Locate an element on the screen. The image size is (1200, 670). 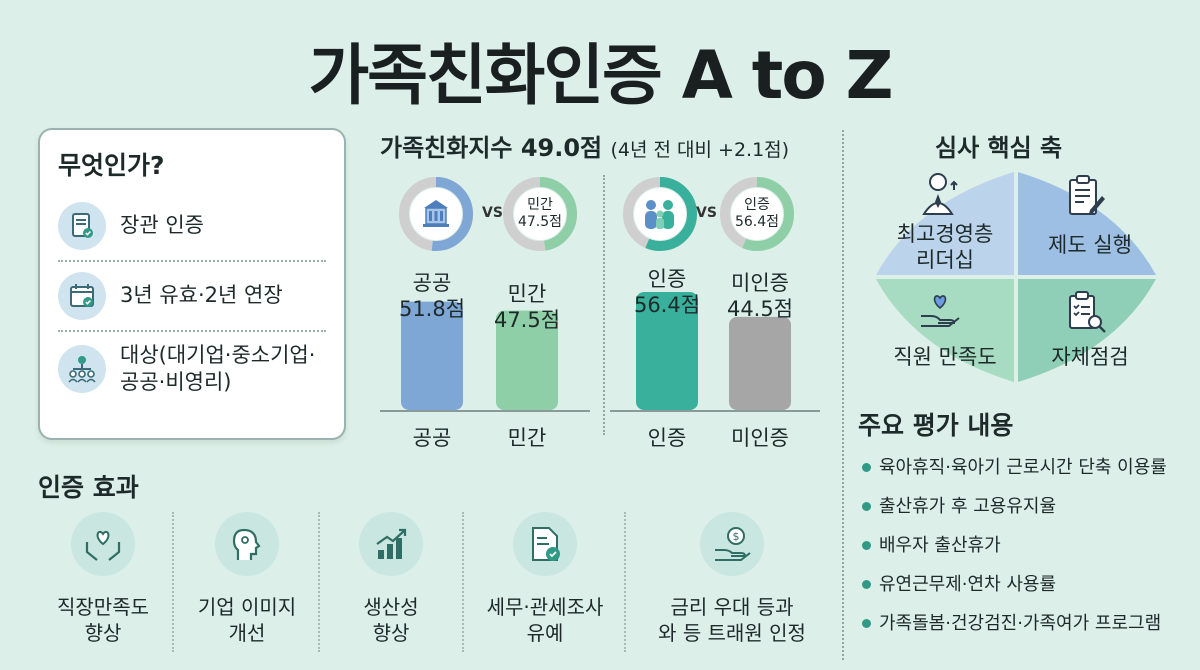
page-title: 가족친화인증 A to Z is located at coordinates (600, 75).